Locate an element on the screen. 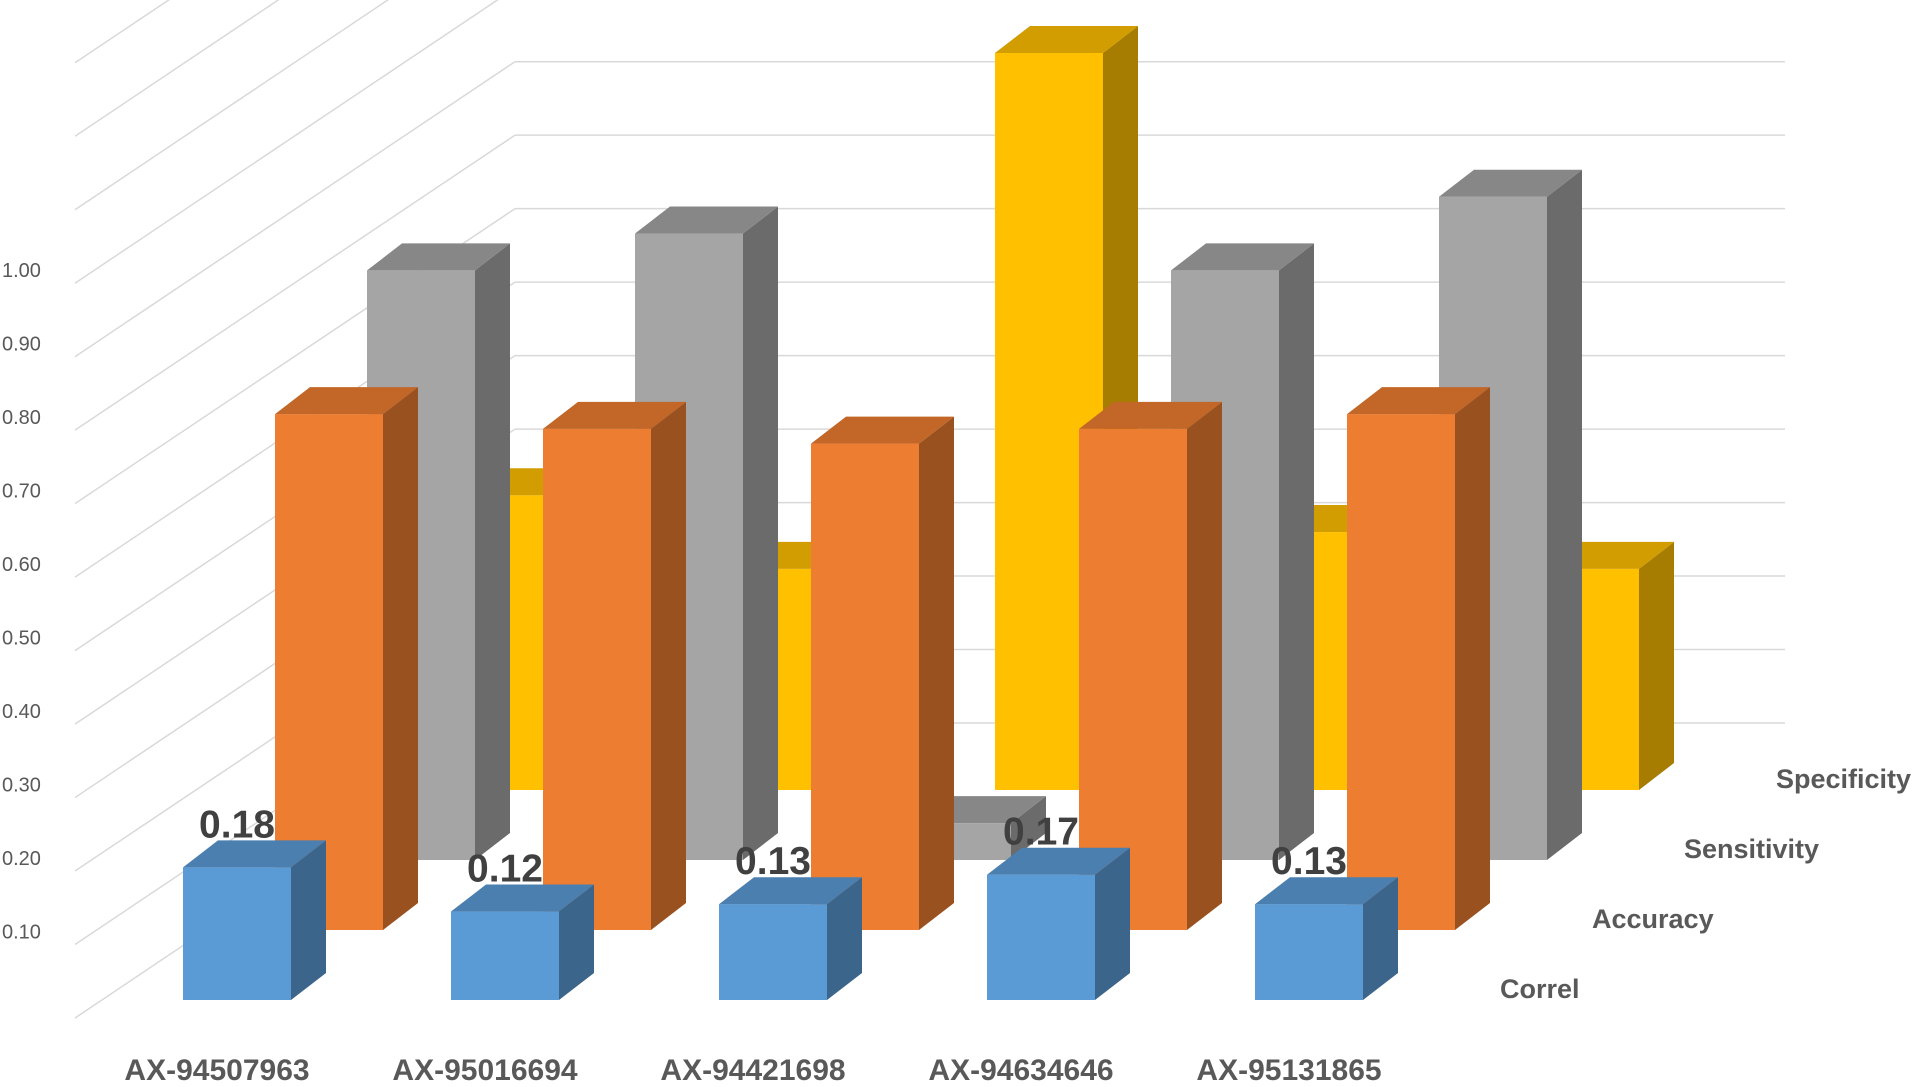  data-labels: 0.18 0.12 0.13 0.17 0.13 is located at coordinates (773, 846).